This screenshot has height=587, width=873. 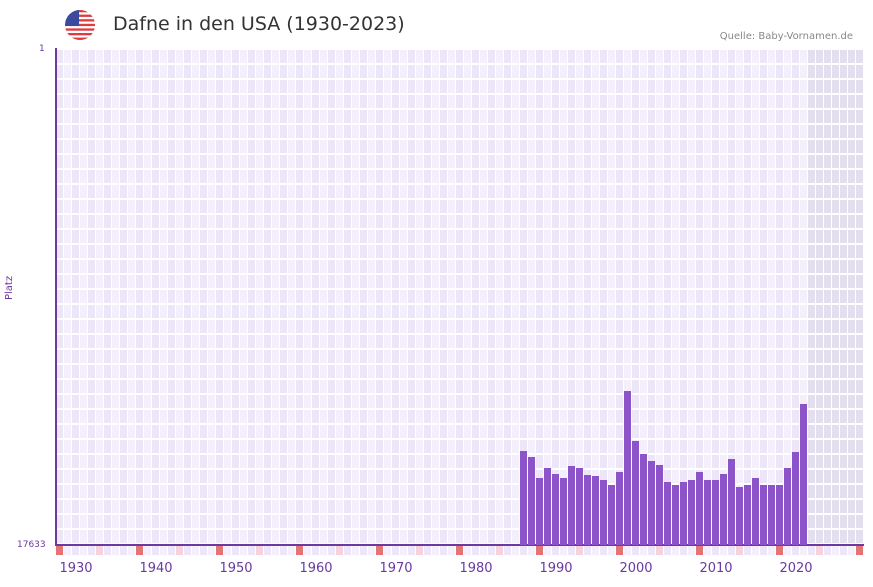 I want to click on x-tick-label: 2010, so click(x=716, y=568).